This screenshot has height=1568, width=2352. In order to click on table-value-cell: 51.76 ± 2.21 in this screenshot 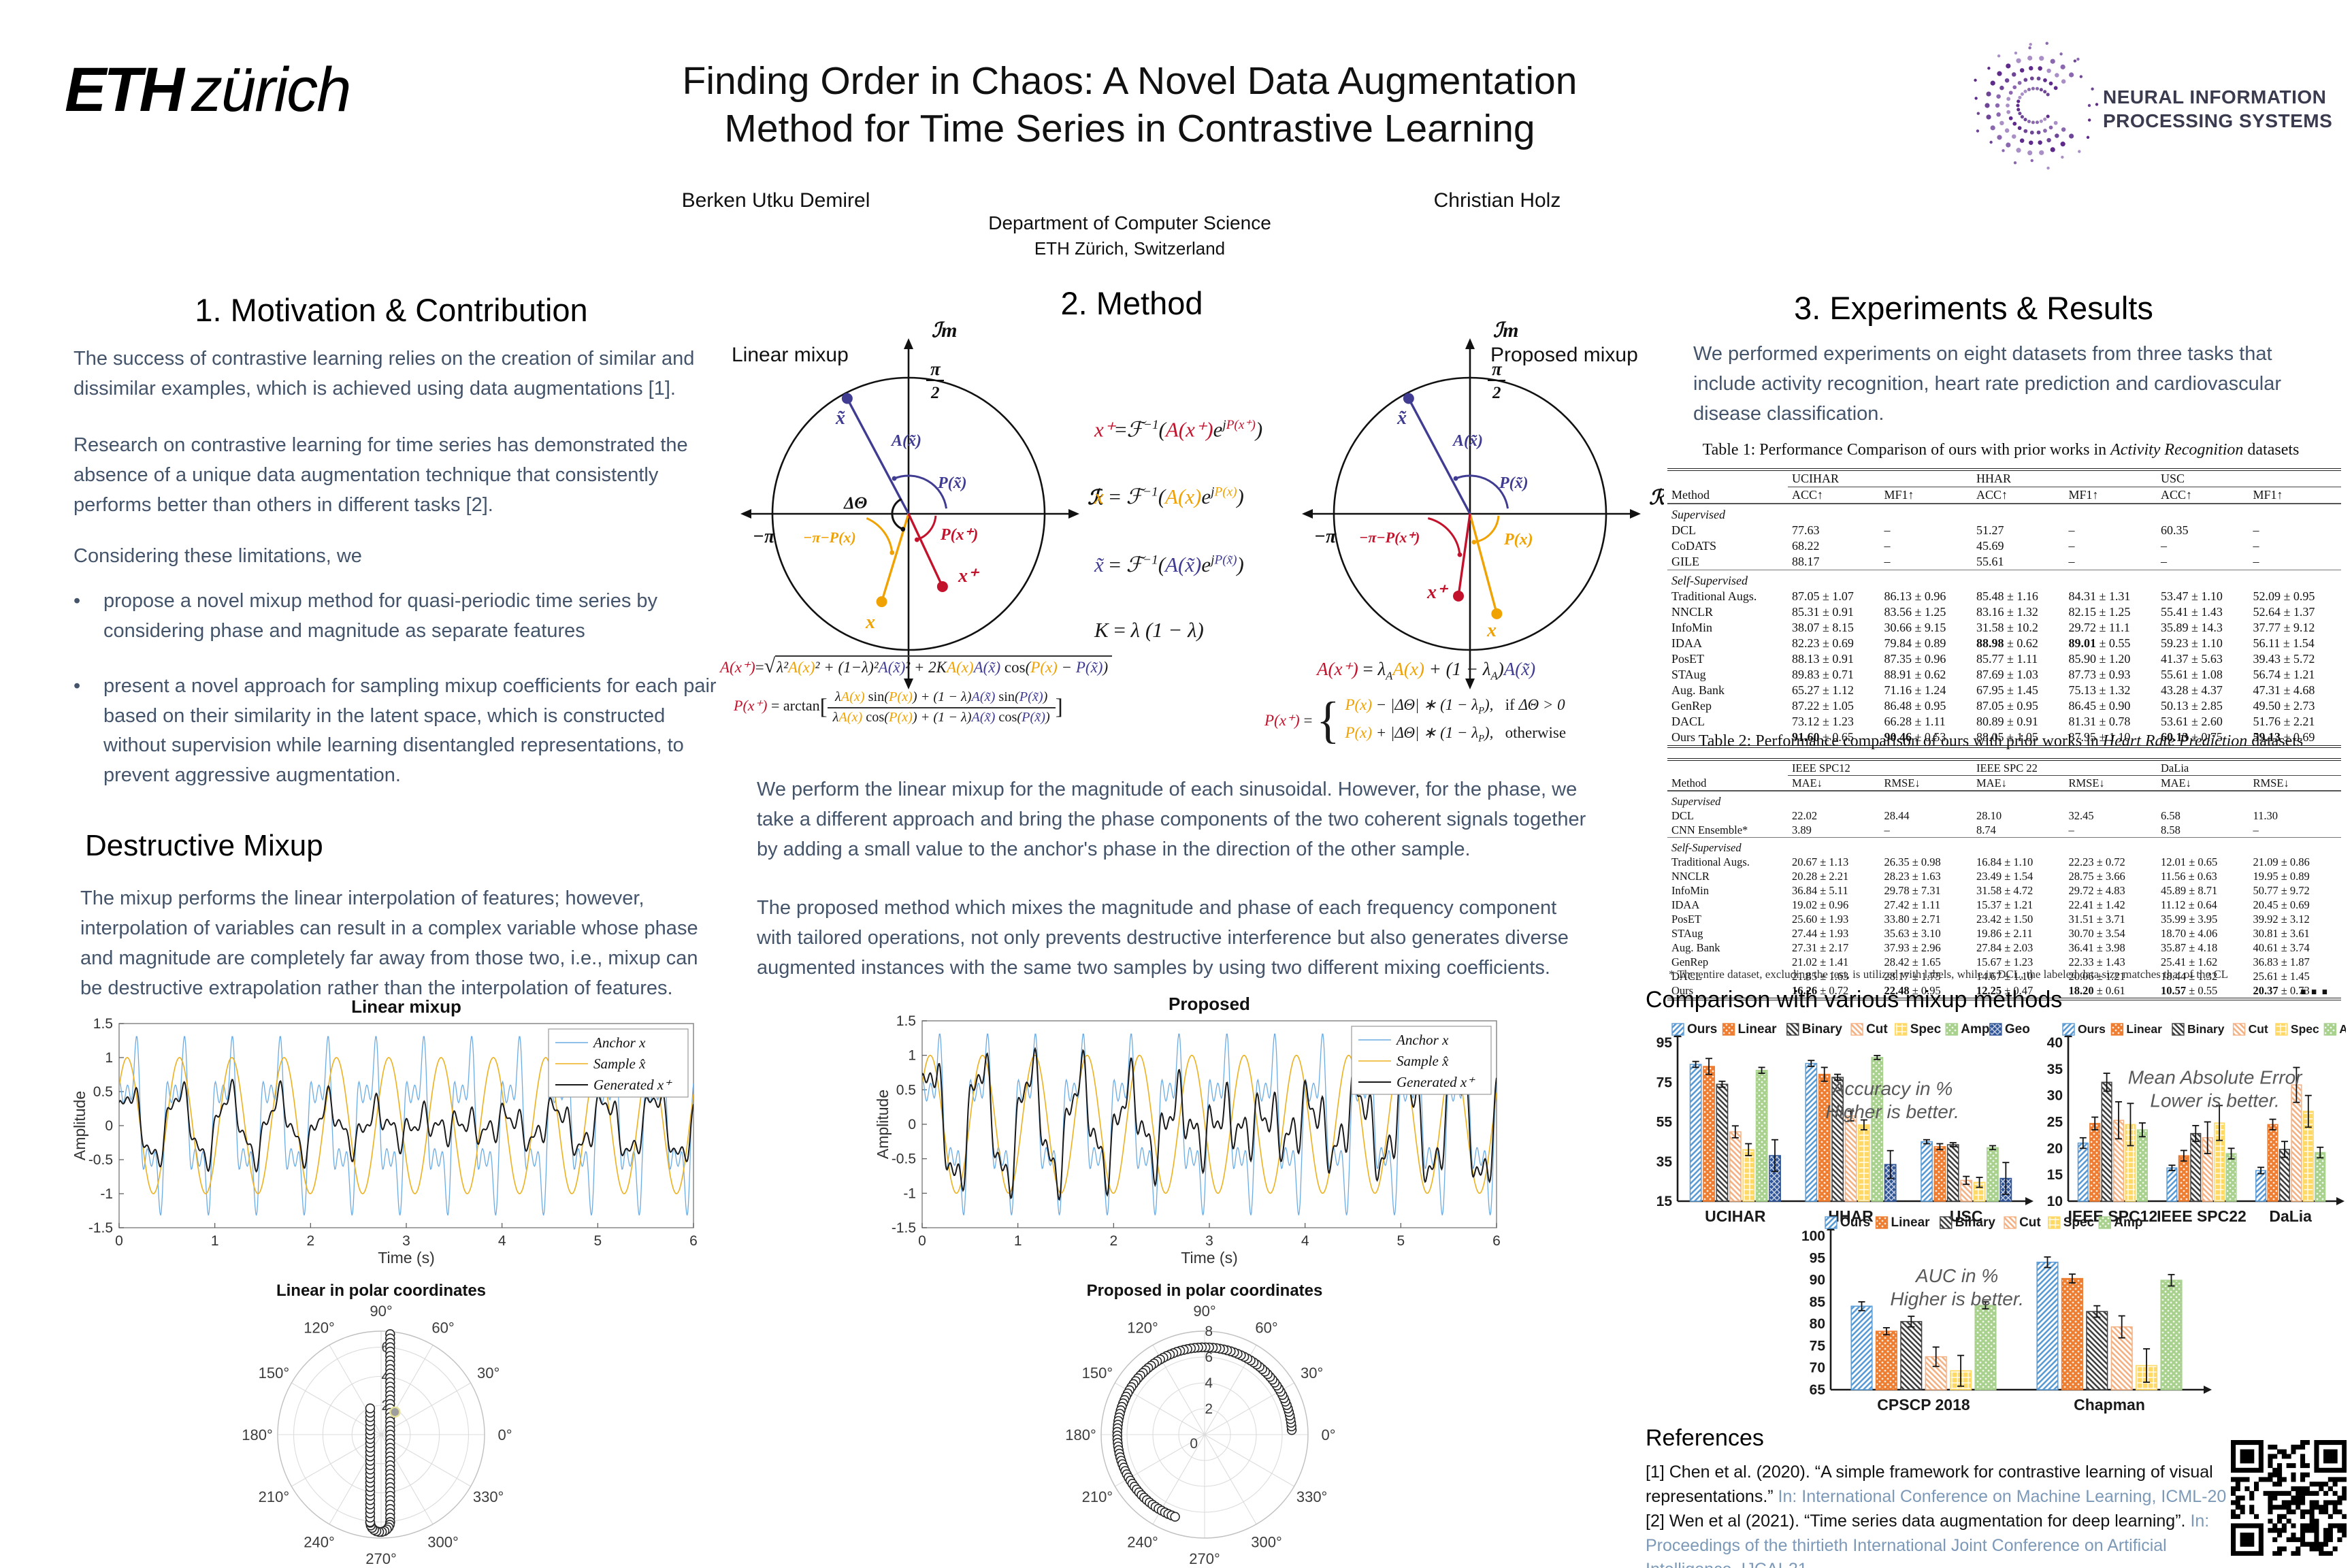, I will do `click(2284, 721)`.